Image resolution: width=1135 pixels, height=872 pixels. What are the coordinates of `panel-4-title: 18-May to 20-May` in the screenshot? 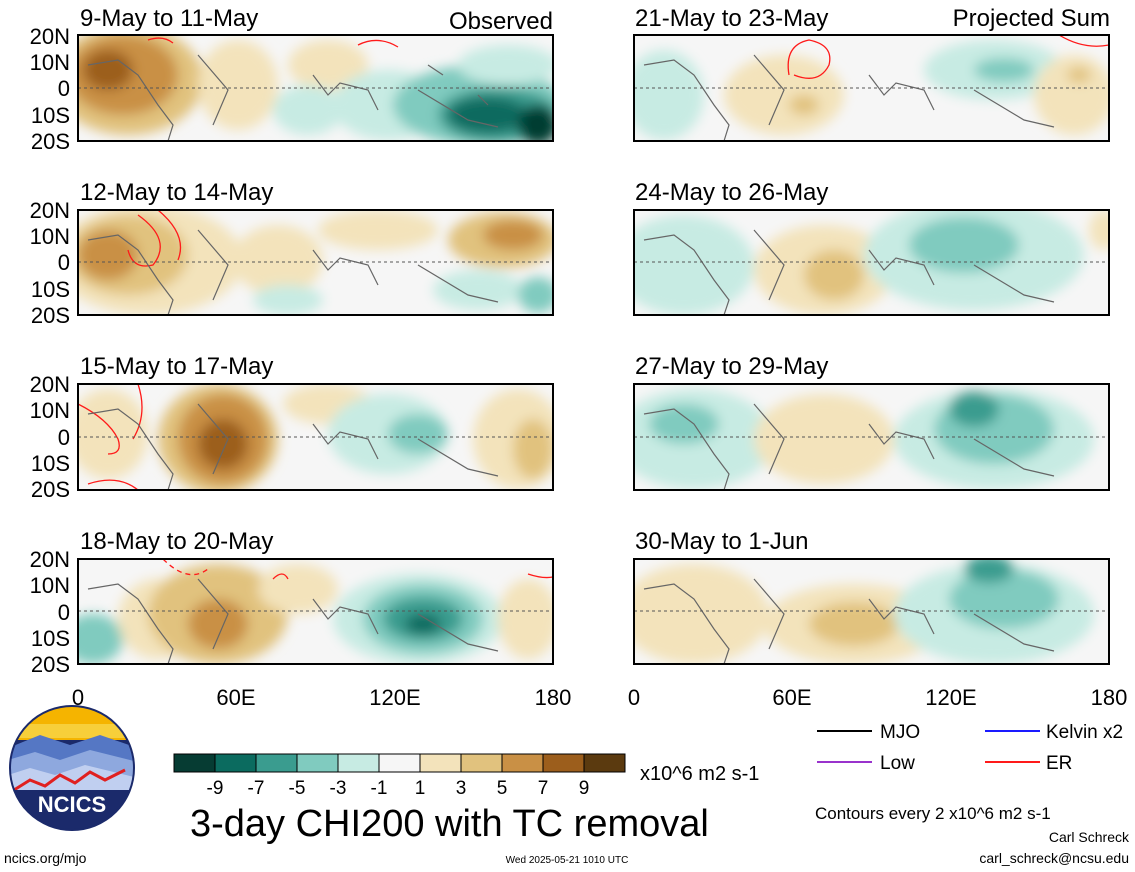 It's located at (176, 541).